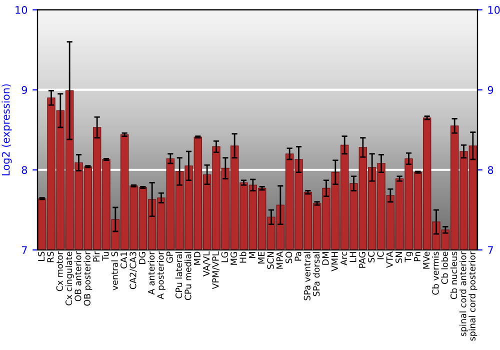 This screenshot has height=350, width=500. I want to click on x-tick-label: ventral S, so click(114, 271).